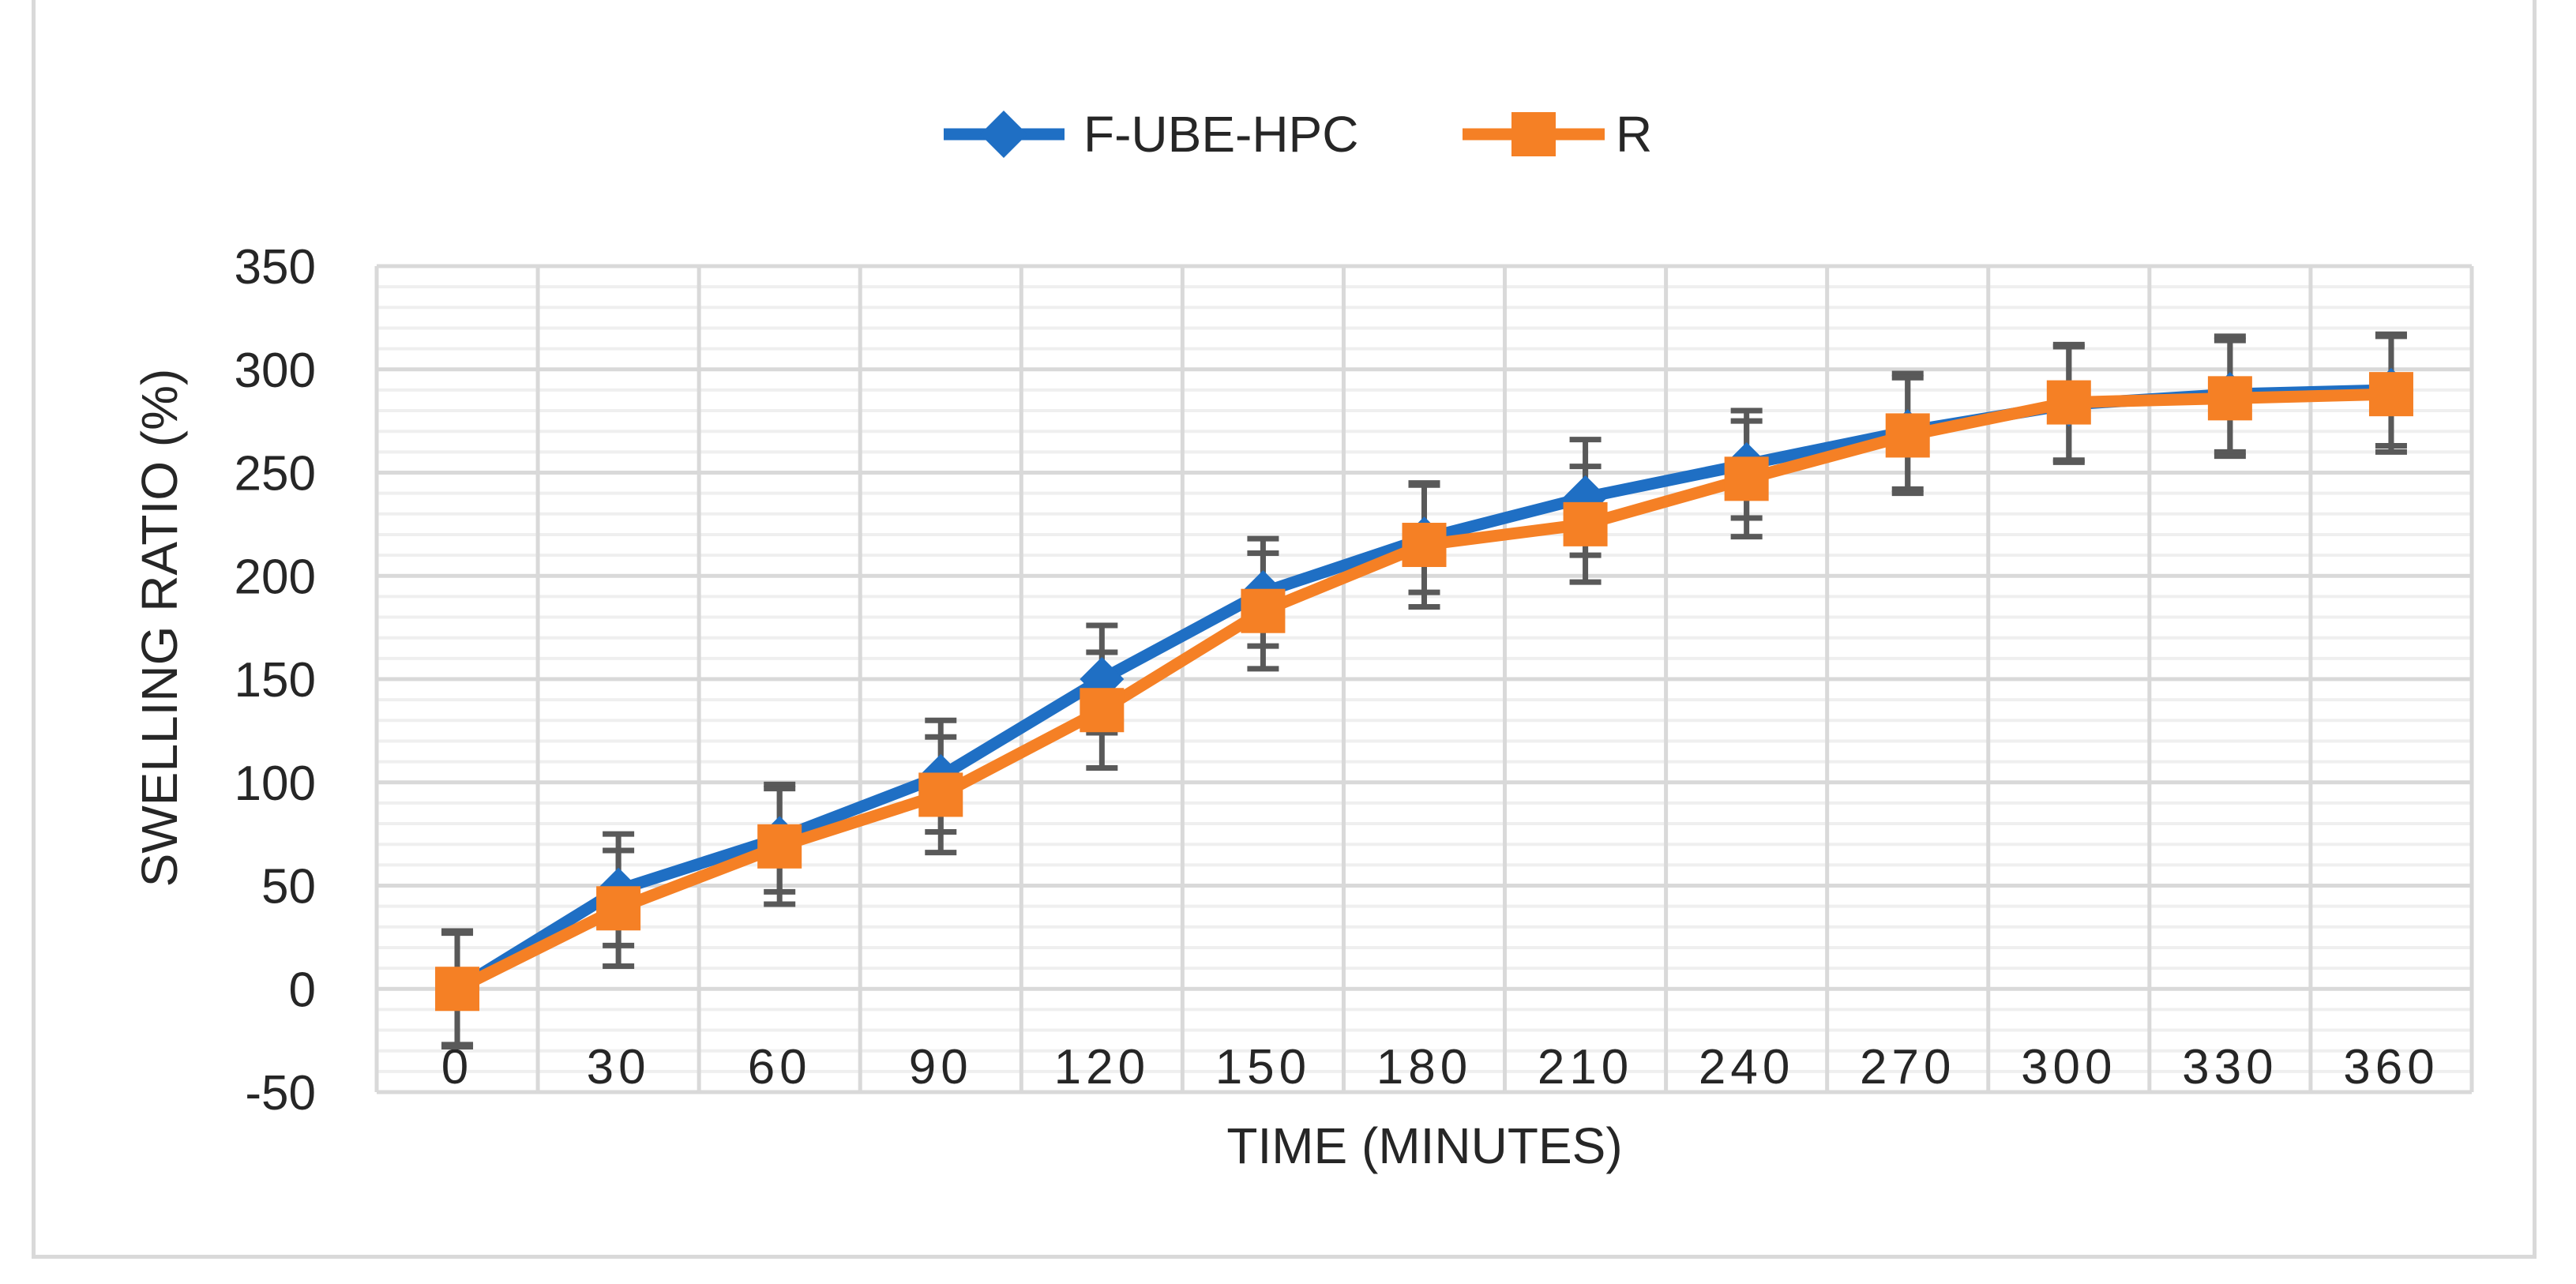 This screenshot has width=2576, height=1284. Describe the element at coordinates (2229, 1067) in the screenshot. I see `x-tick-label: 330` at that location.